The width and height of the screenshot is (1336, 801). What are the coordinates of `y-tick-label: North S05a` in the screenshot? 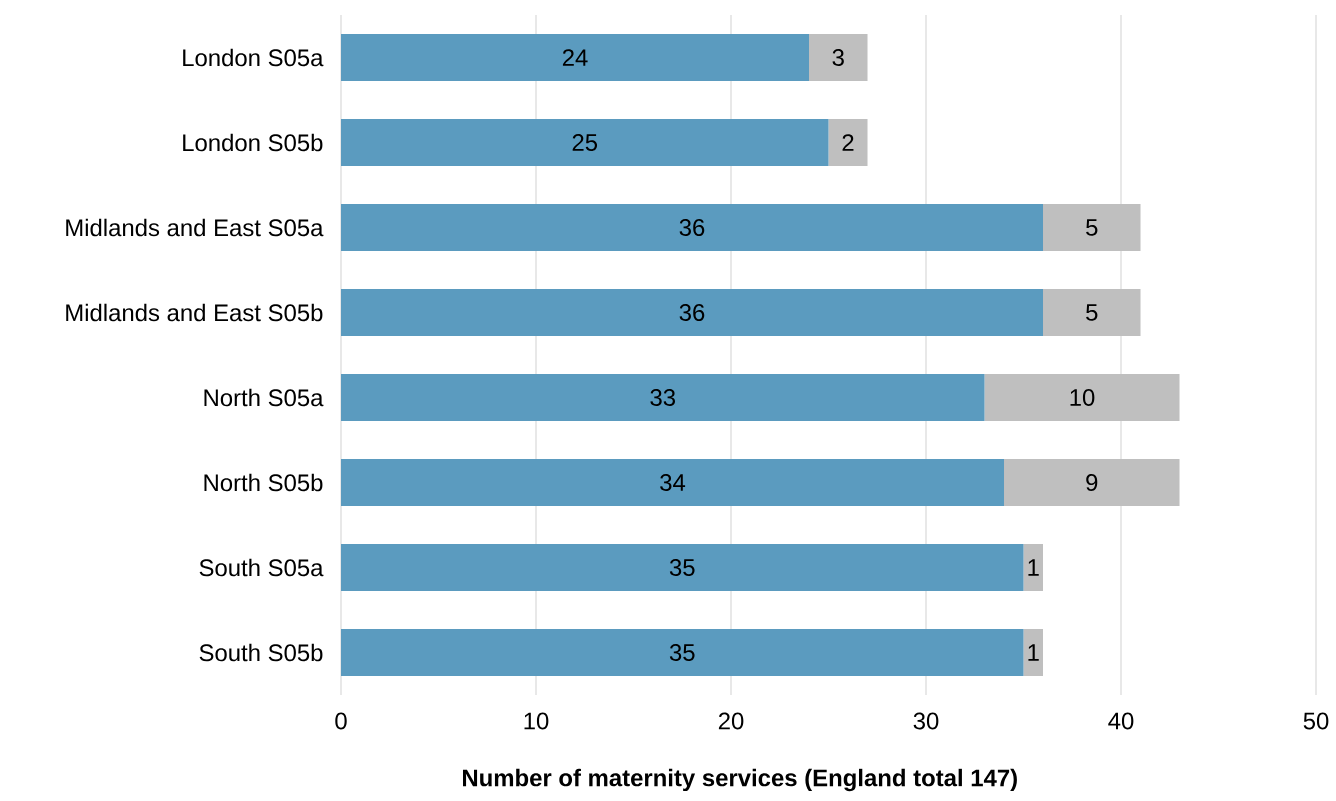 It's located at (264, 397).